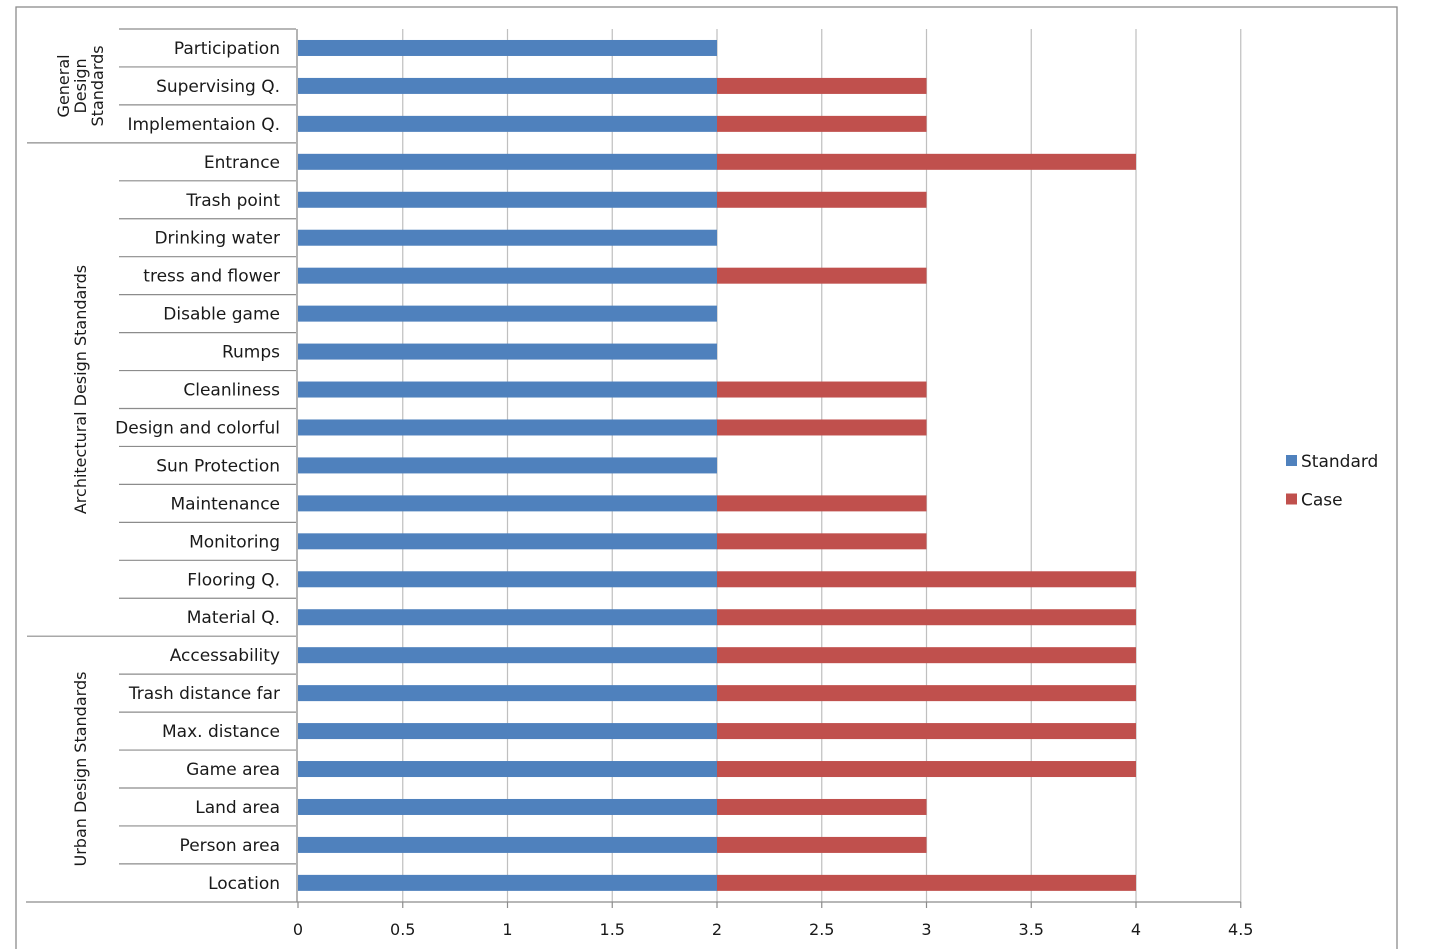  I want to click on category-label: Accessability, so click(225, 656).